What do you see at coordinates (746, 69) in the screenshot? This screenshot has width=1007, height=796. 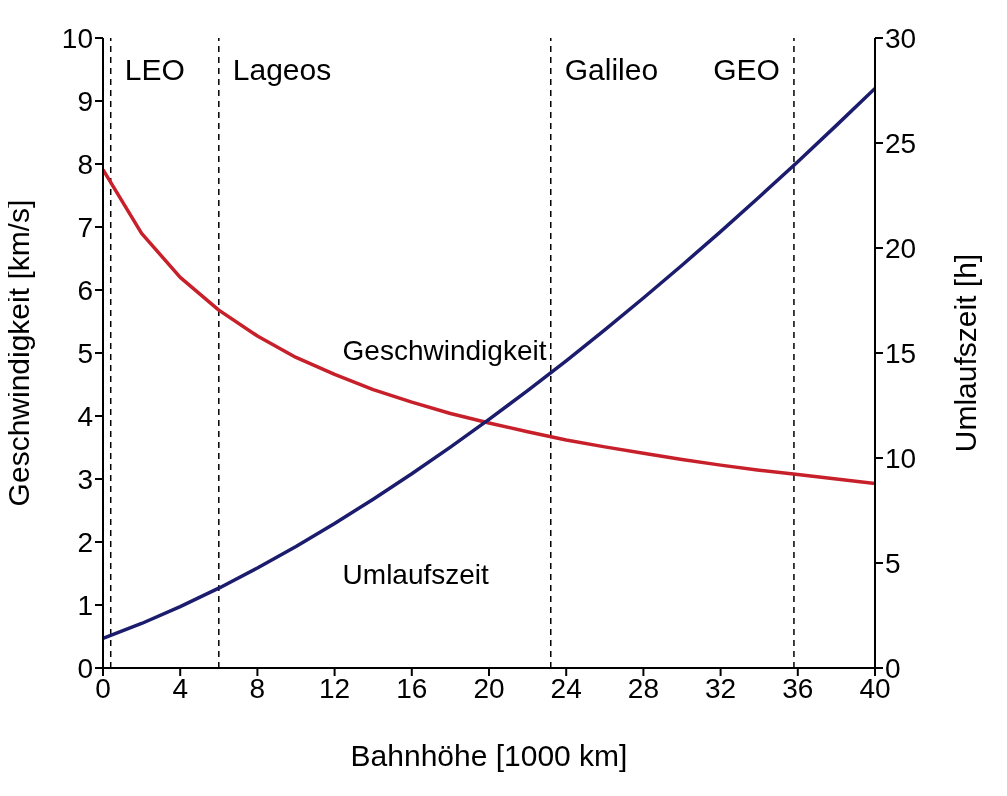 I see `ref-line-label: GEO` at bounding box center [746, 69].